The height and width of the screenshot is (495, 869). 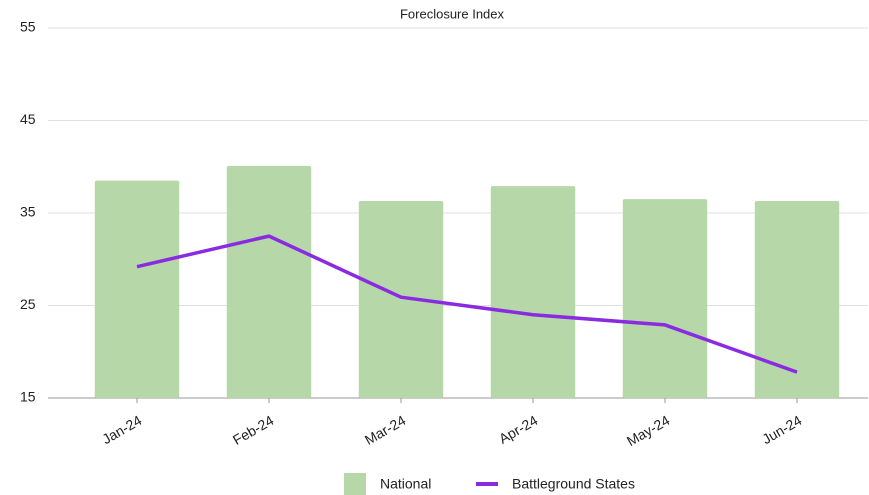 I want to click on legend-swatch, so click(x=355, y=484).